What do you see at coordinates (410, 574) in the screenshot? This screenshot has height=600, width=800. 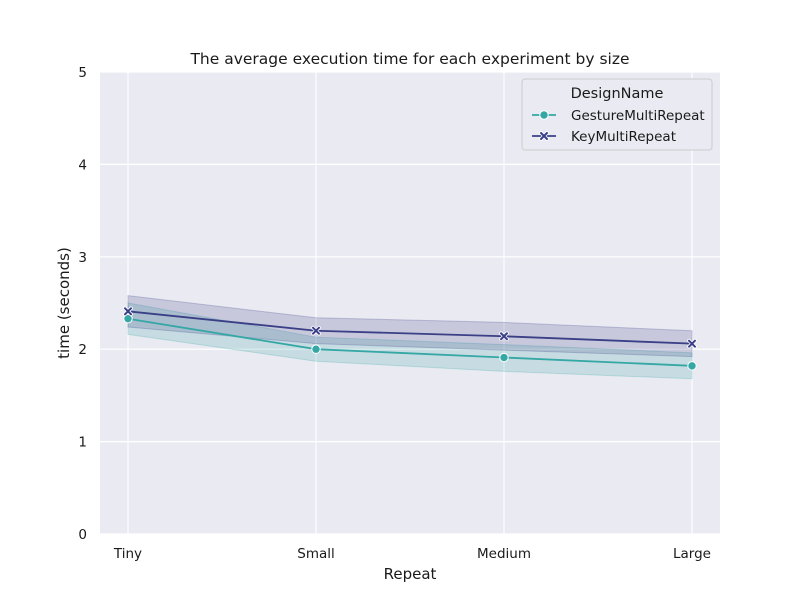 I see `x-axis-label: Repeat` at bounding box center [410, 574].